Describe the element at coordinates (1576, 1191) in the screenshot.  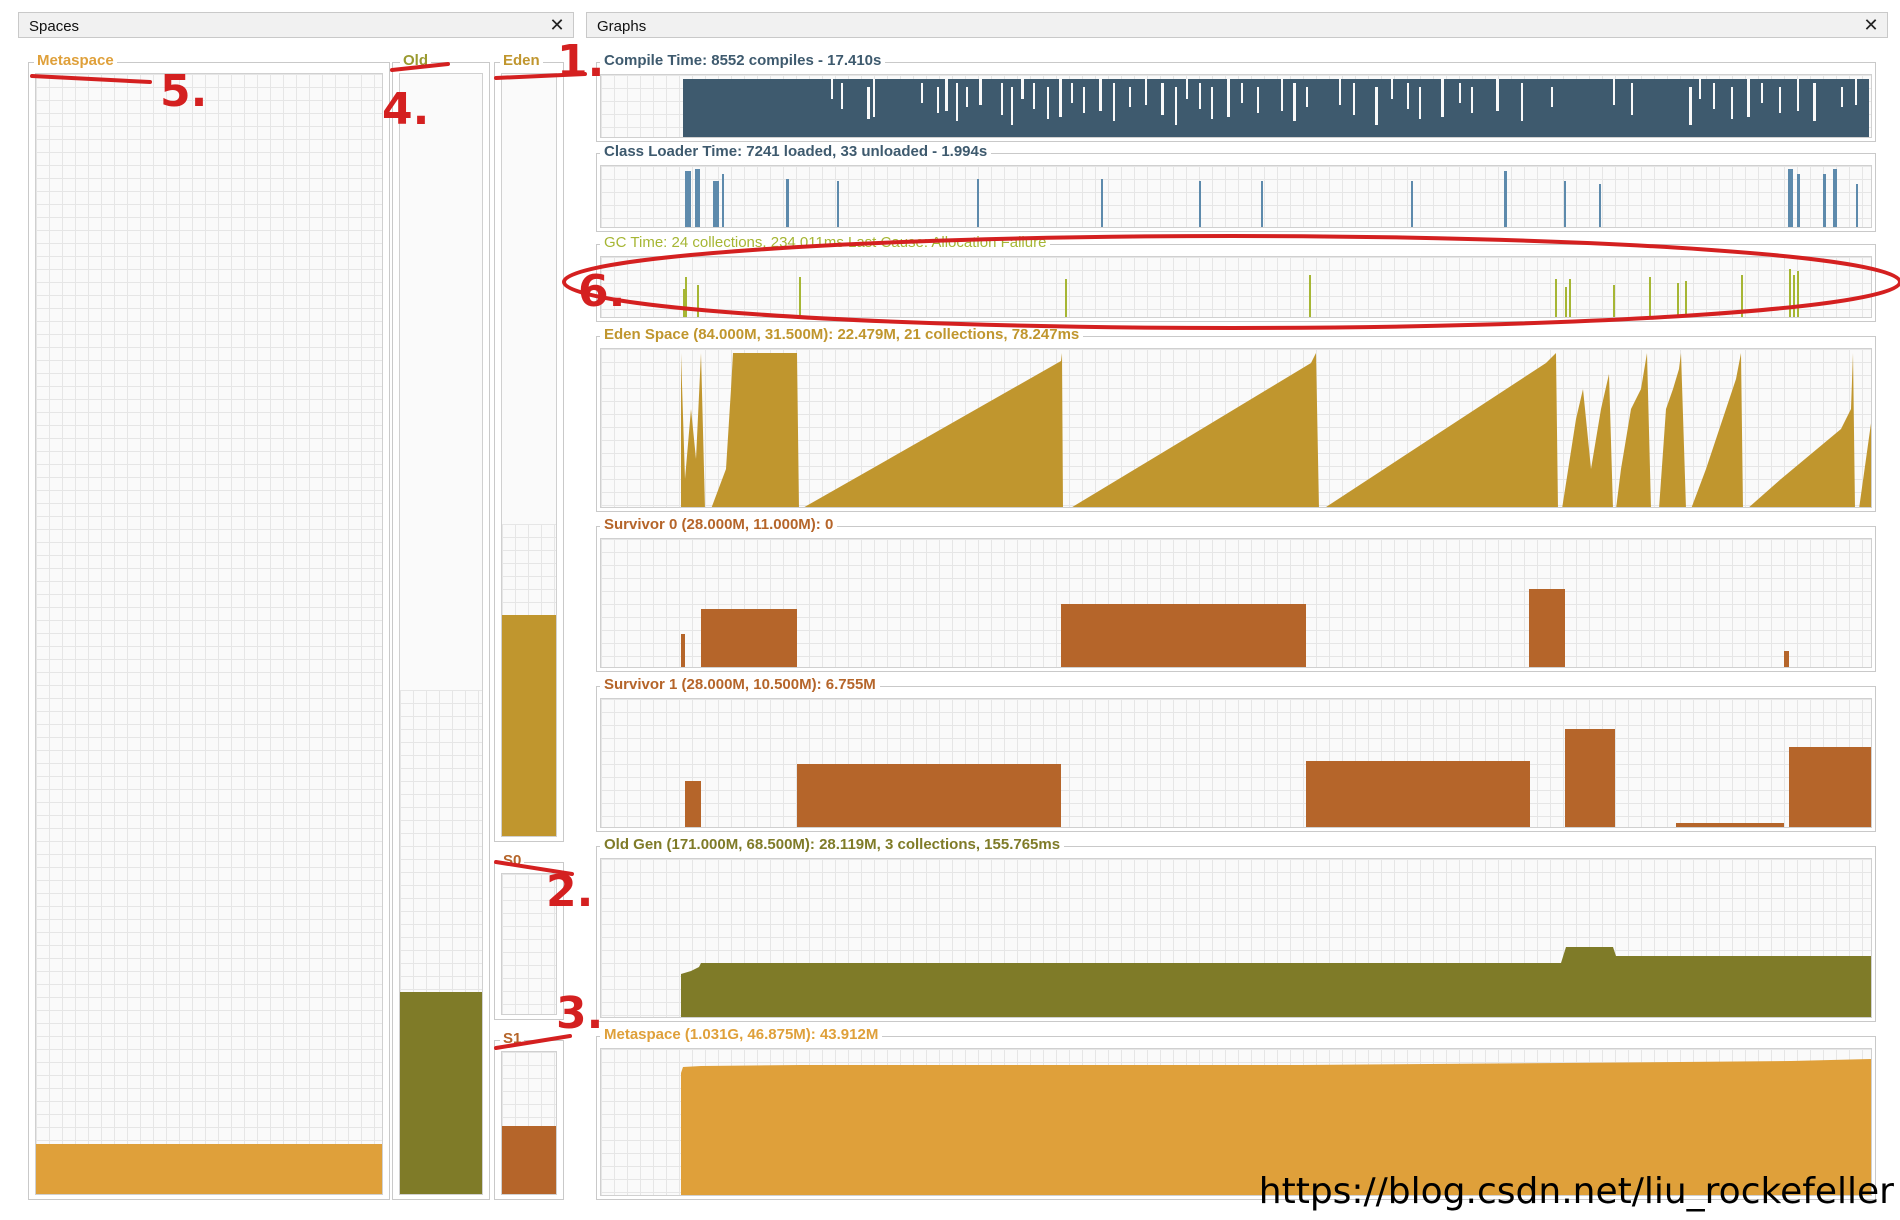
I see `watermark-url: https://blog.csdn.net/liu_rockefeller` at that location.